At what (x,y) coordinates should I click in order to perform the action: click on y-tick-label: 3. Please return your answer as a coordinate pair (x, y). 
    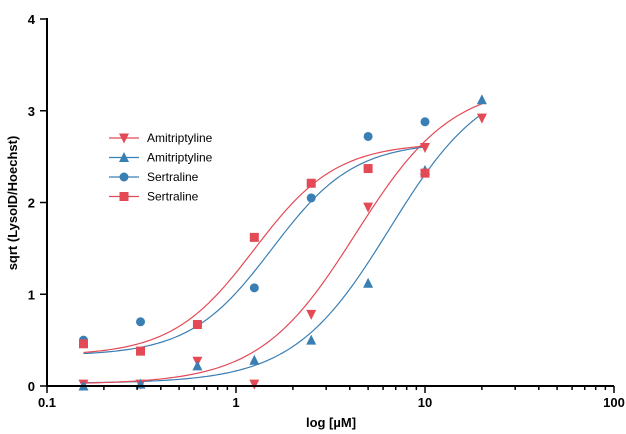
    Looking at the image, I should click on (31, 111).